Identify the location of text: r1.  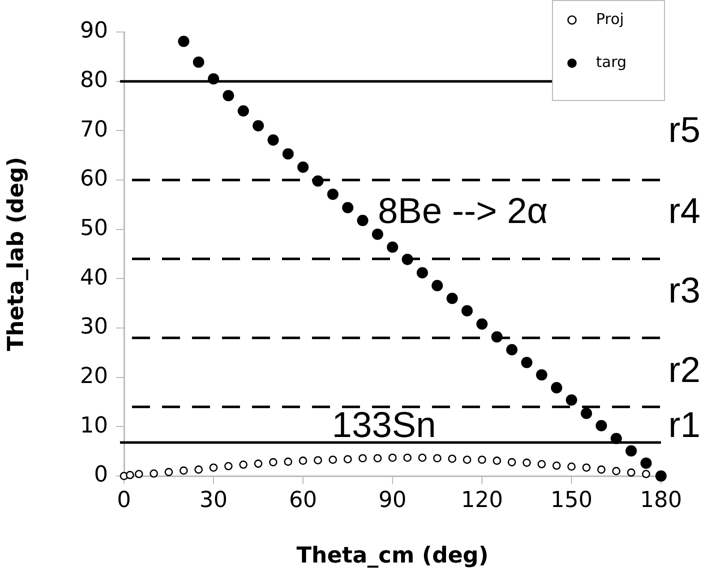
(684, 424).